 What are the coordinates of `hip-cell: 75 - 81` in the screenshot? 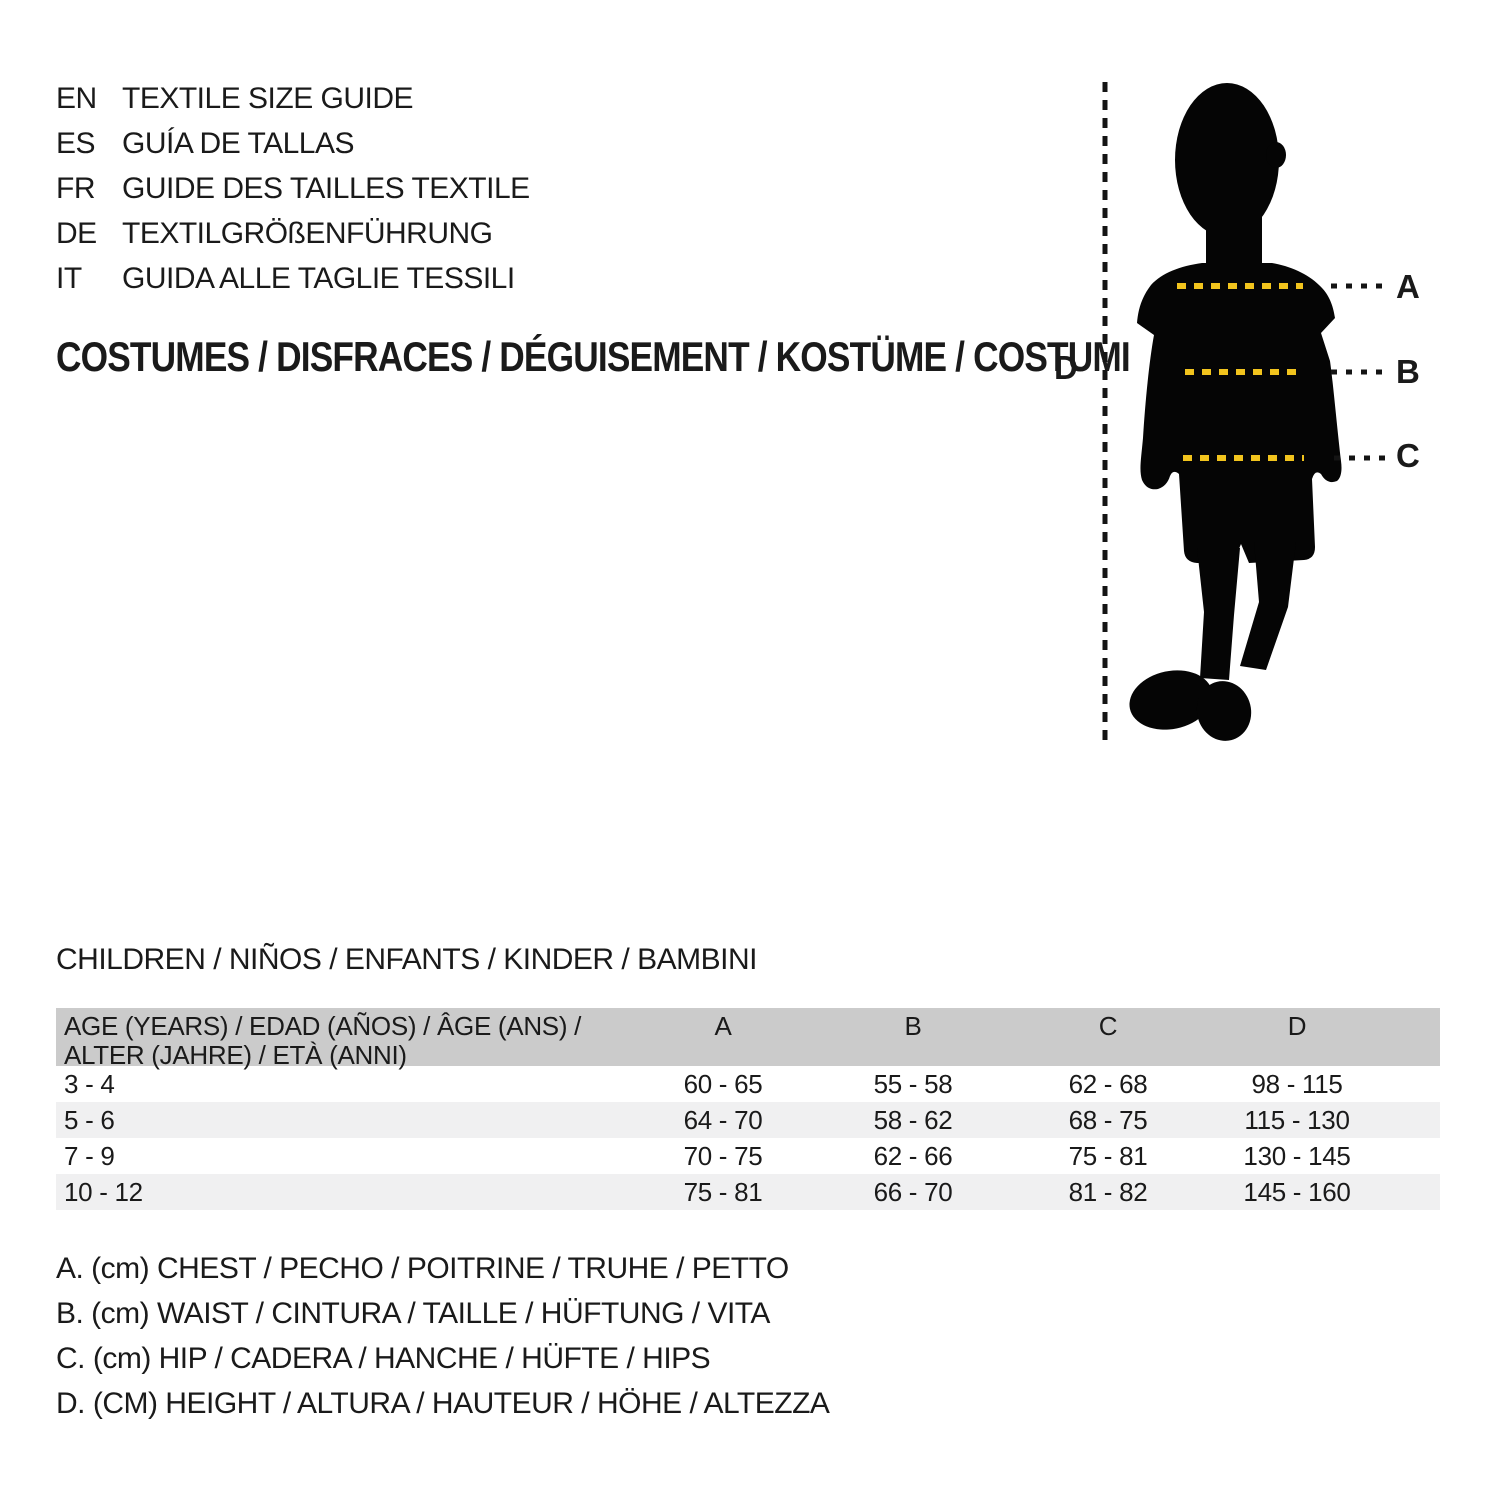 It's located at (1108, 1155).